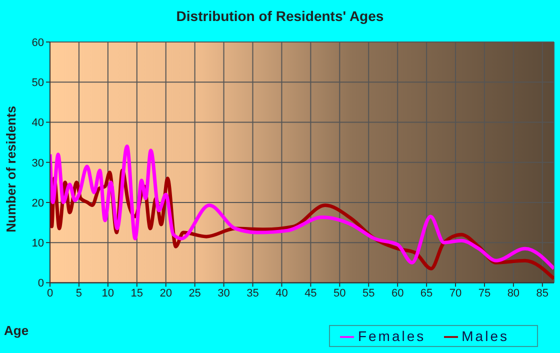  I want to click on x-tick-label: 50, so click(340, 294).